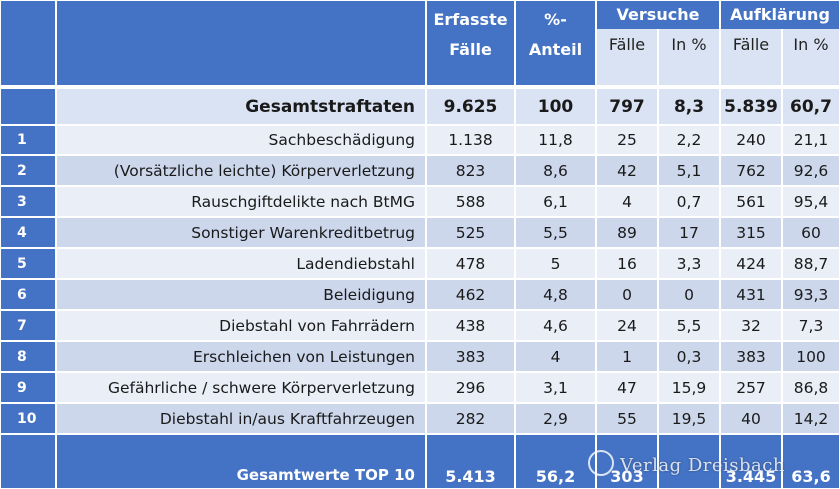  What do you see at coordinates (689, 140) in the screenshot?
I see `row-value: 2,2` at bounding box center [689, 140].